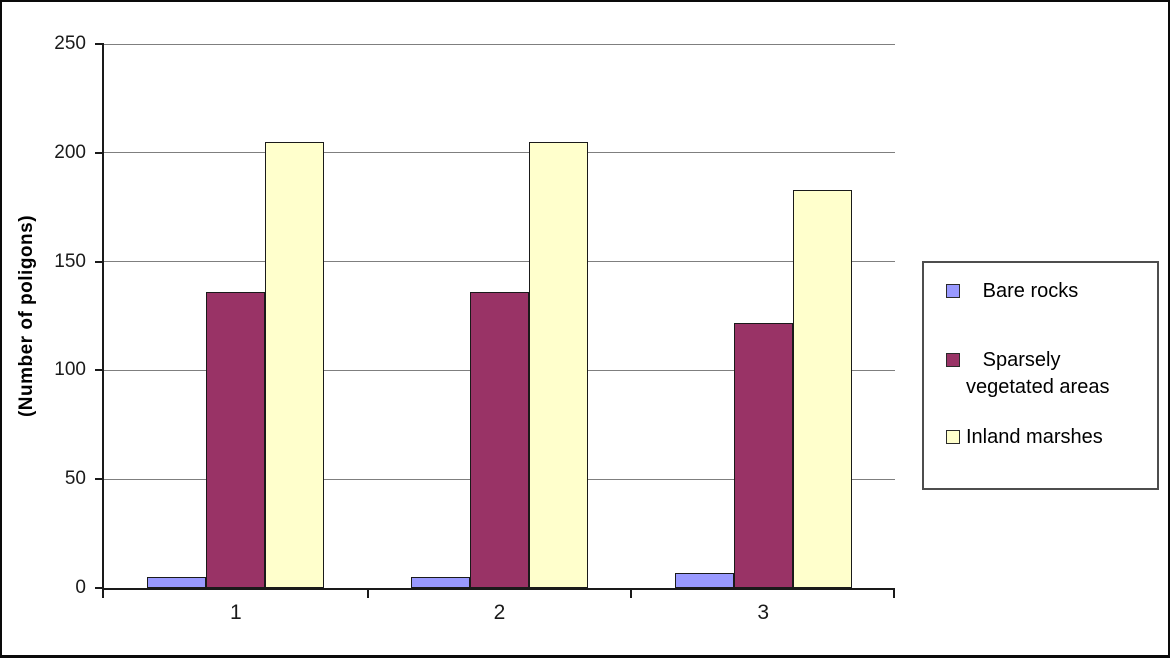  What do you see at coordinates (1022, 291) in the screenshot?
I see `legend-label-bare-rocks: Bare rocks` at bounding box center [1022, 291].